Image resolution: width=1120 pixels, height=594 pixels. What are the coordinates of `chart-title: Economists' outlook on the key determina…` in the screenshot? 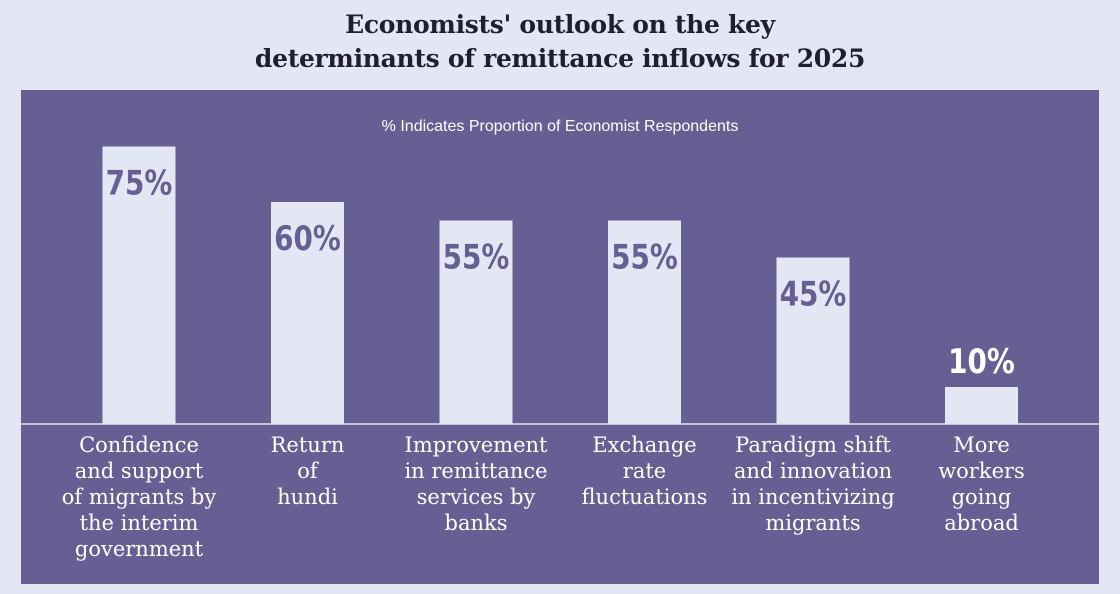 It's located at (560, 42).